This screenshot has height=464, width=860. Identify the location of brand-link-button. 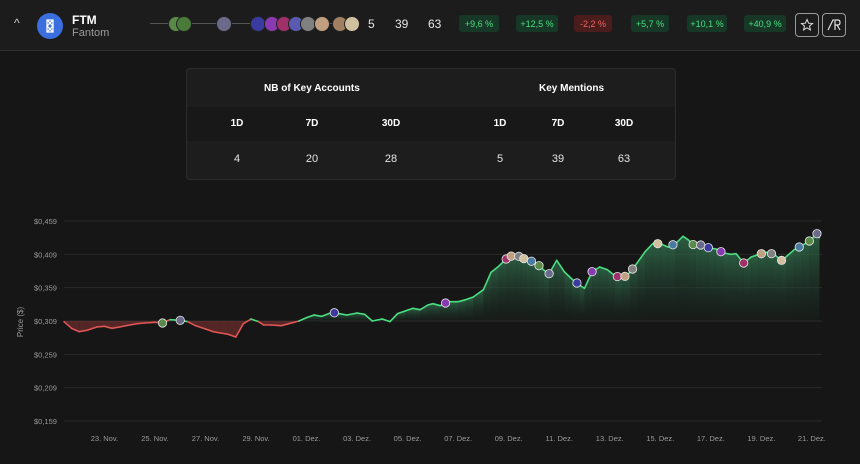
(834, 25).